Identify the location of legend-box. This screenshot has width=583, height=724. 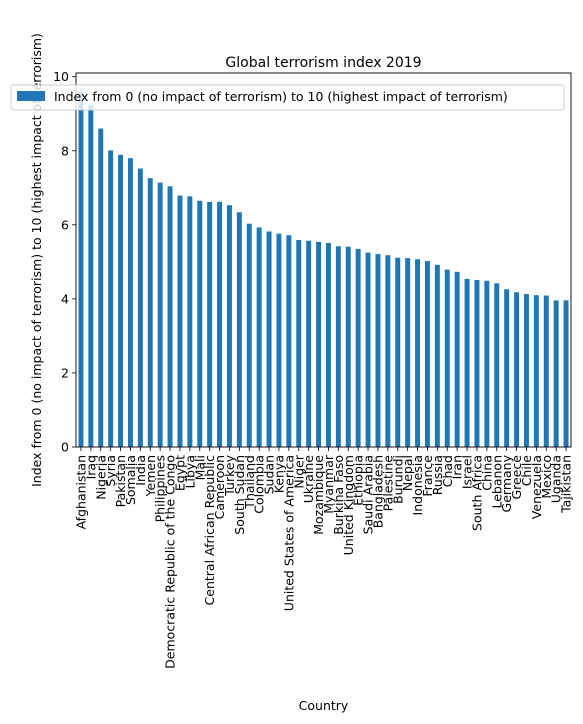
(287, 97).